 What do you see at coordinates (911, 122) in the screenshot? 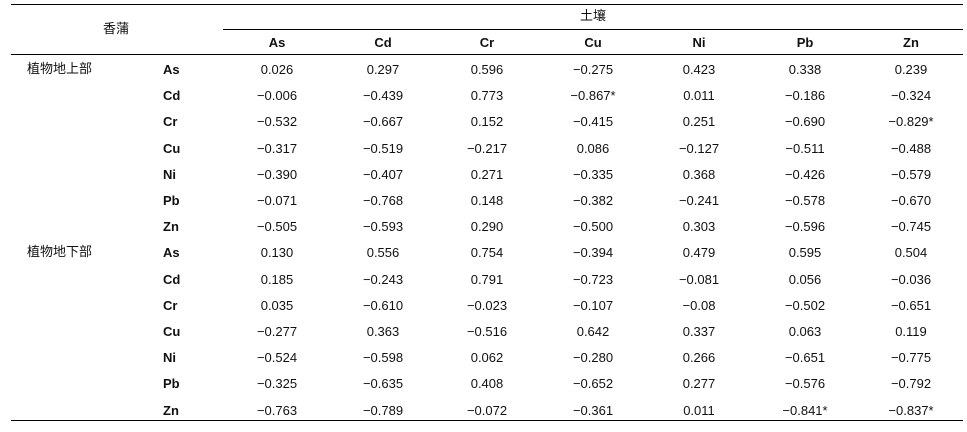
I see `table-cell: −0.829*` at bounding box center [911, 122].